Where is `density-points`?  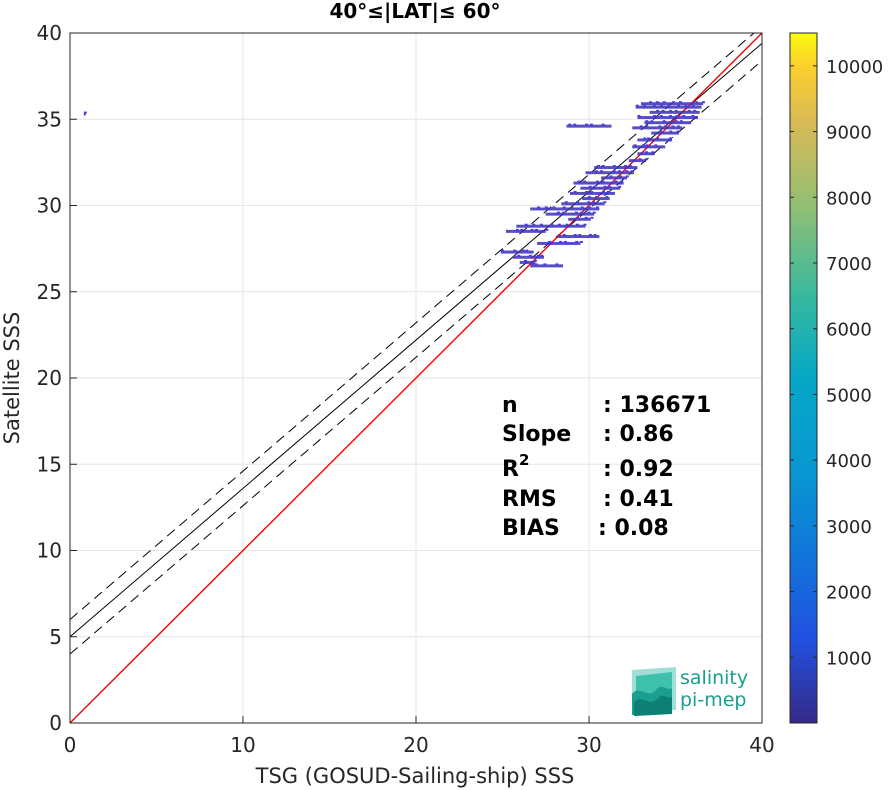
density-points is located at coordinates (394, 184).